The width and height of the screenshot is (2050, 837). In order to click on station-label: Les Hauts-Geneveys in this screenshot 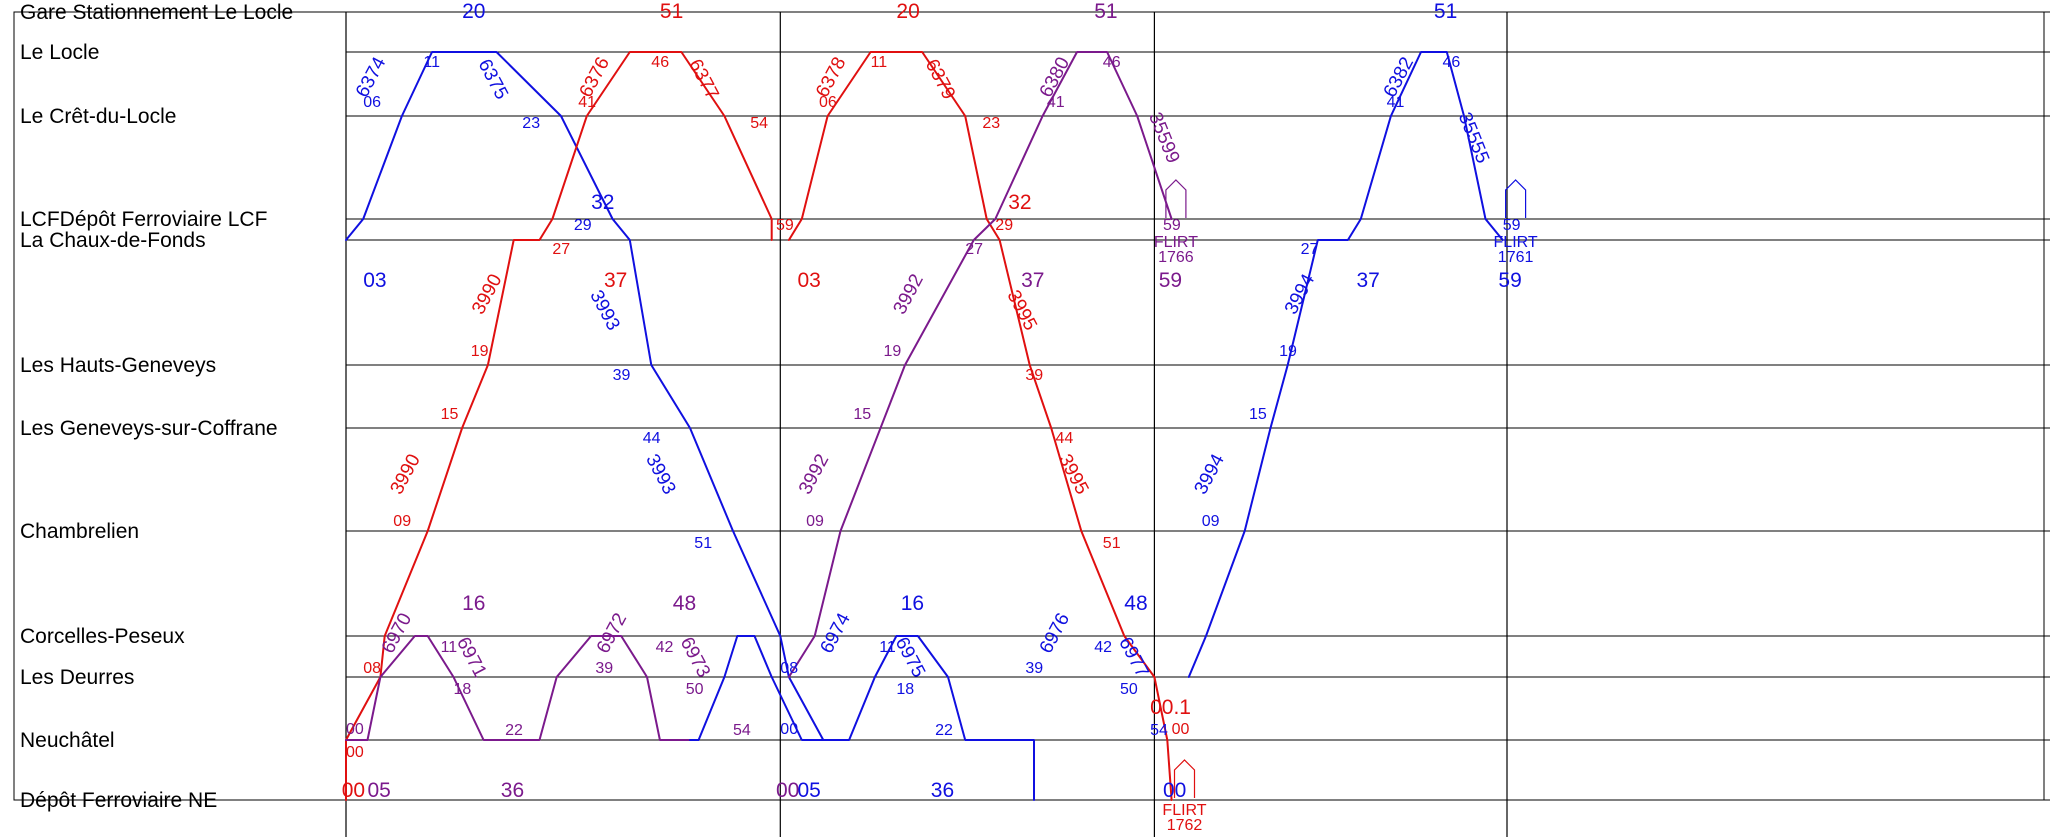, I will do `click(118, 365)`.